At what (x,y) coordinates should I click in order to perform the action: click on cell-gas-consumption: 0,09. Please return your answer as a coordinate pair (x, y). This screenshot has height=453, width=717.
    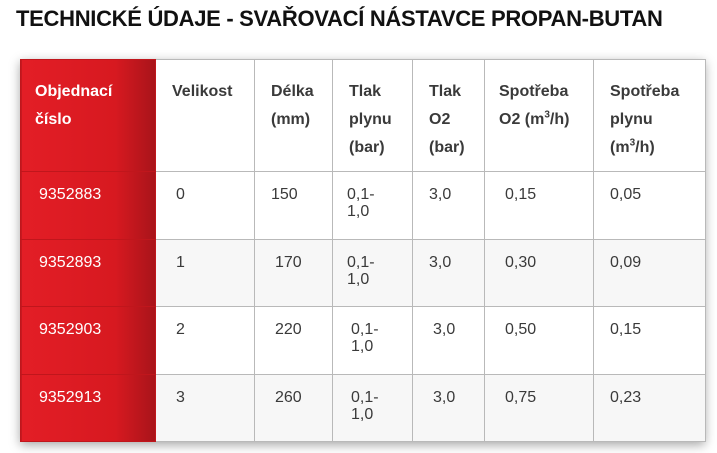
    Looking at the image, I should click on (649, 272).